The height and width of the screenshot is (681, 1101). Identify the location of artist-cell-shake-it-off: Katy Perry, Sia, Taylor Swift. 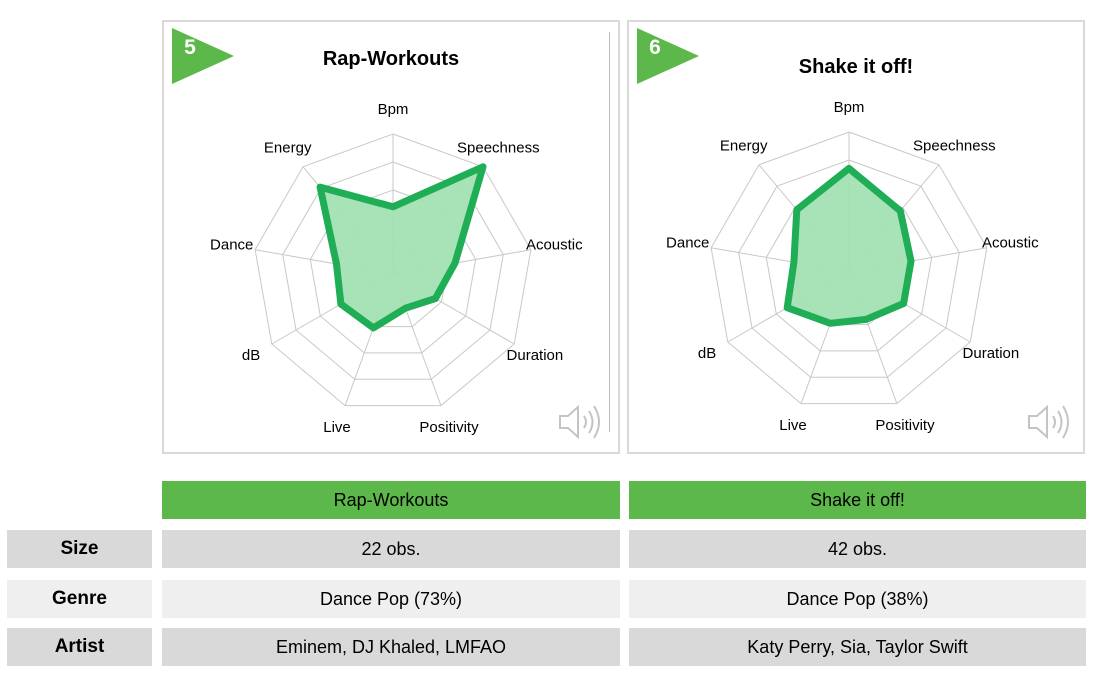
(857, 647).